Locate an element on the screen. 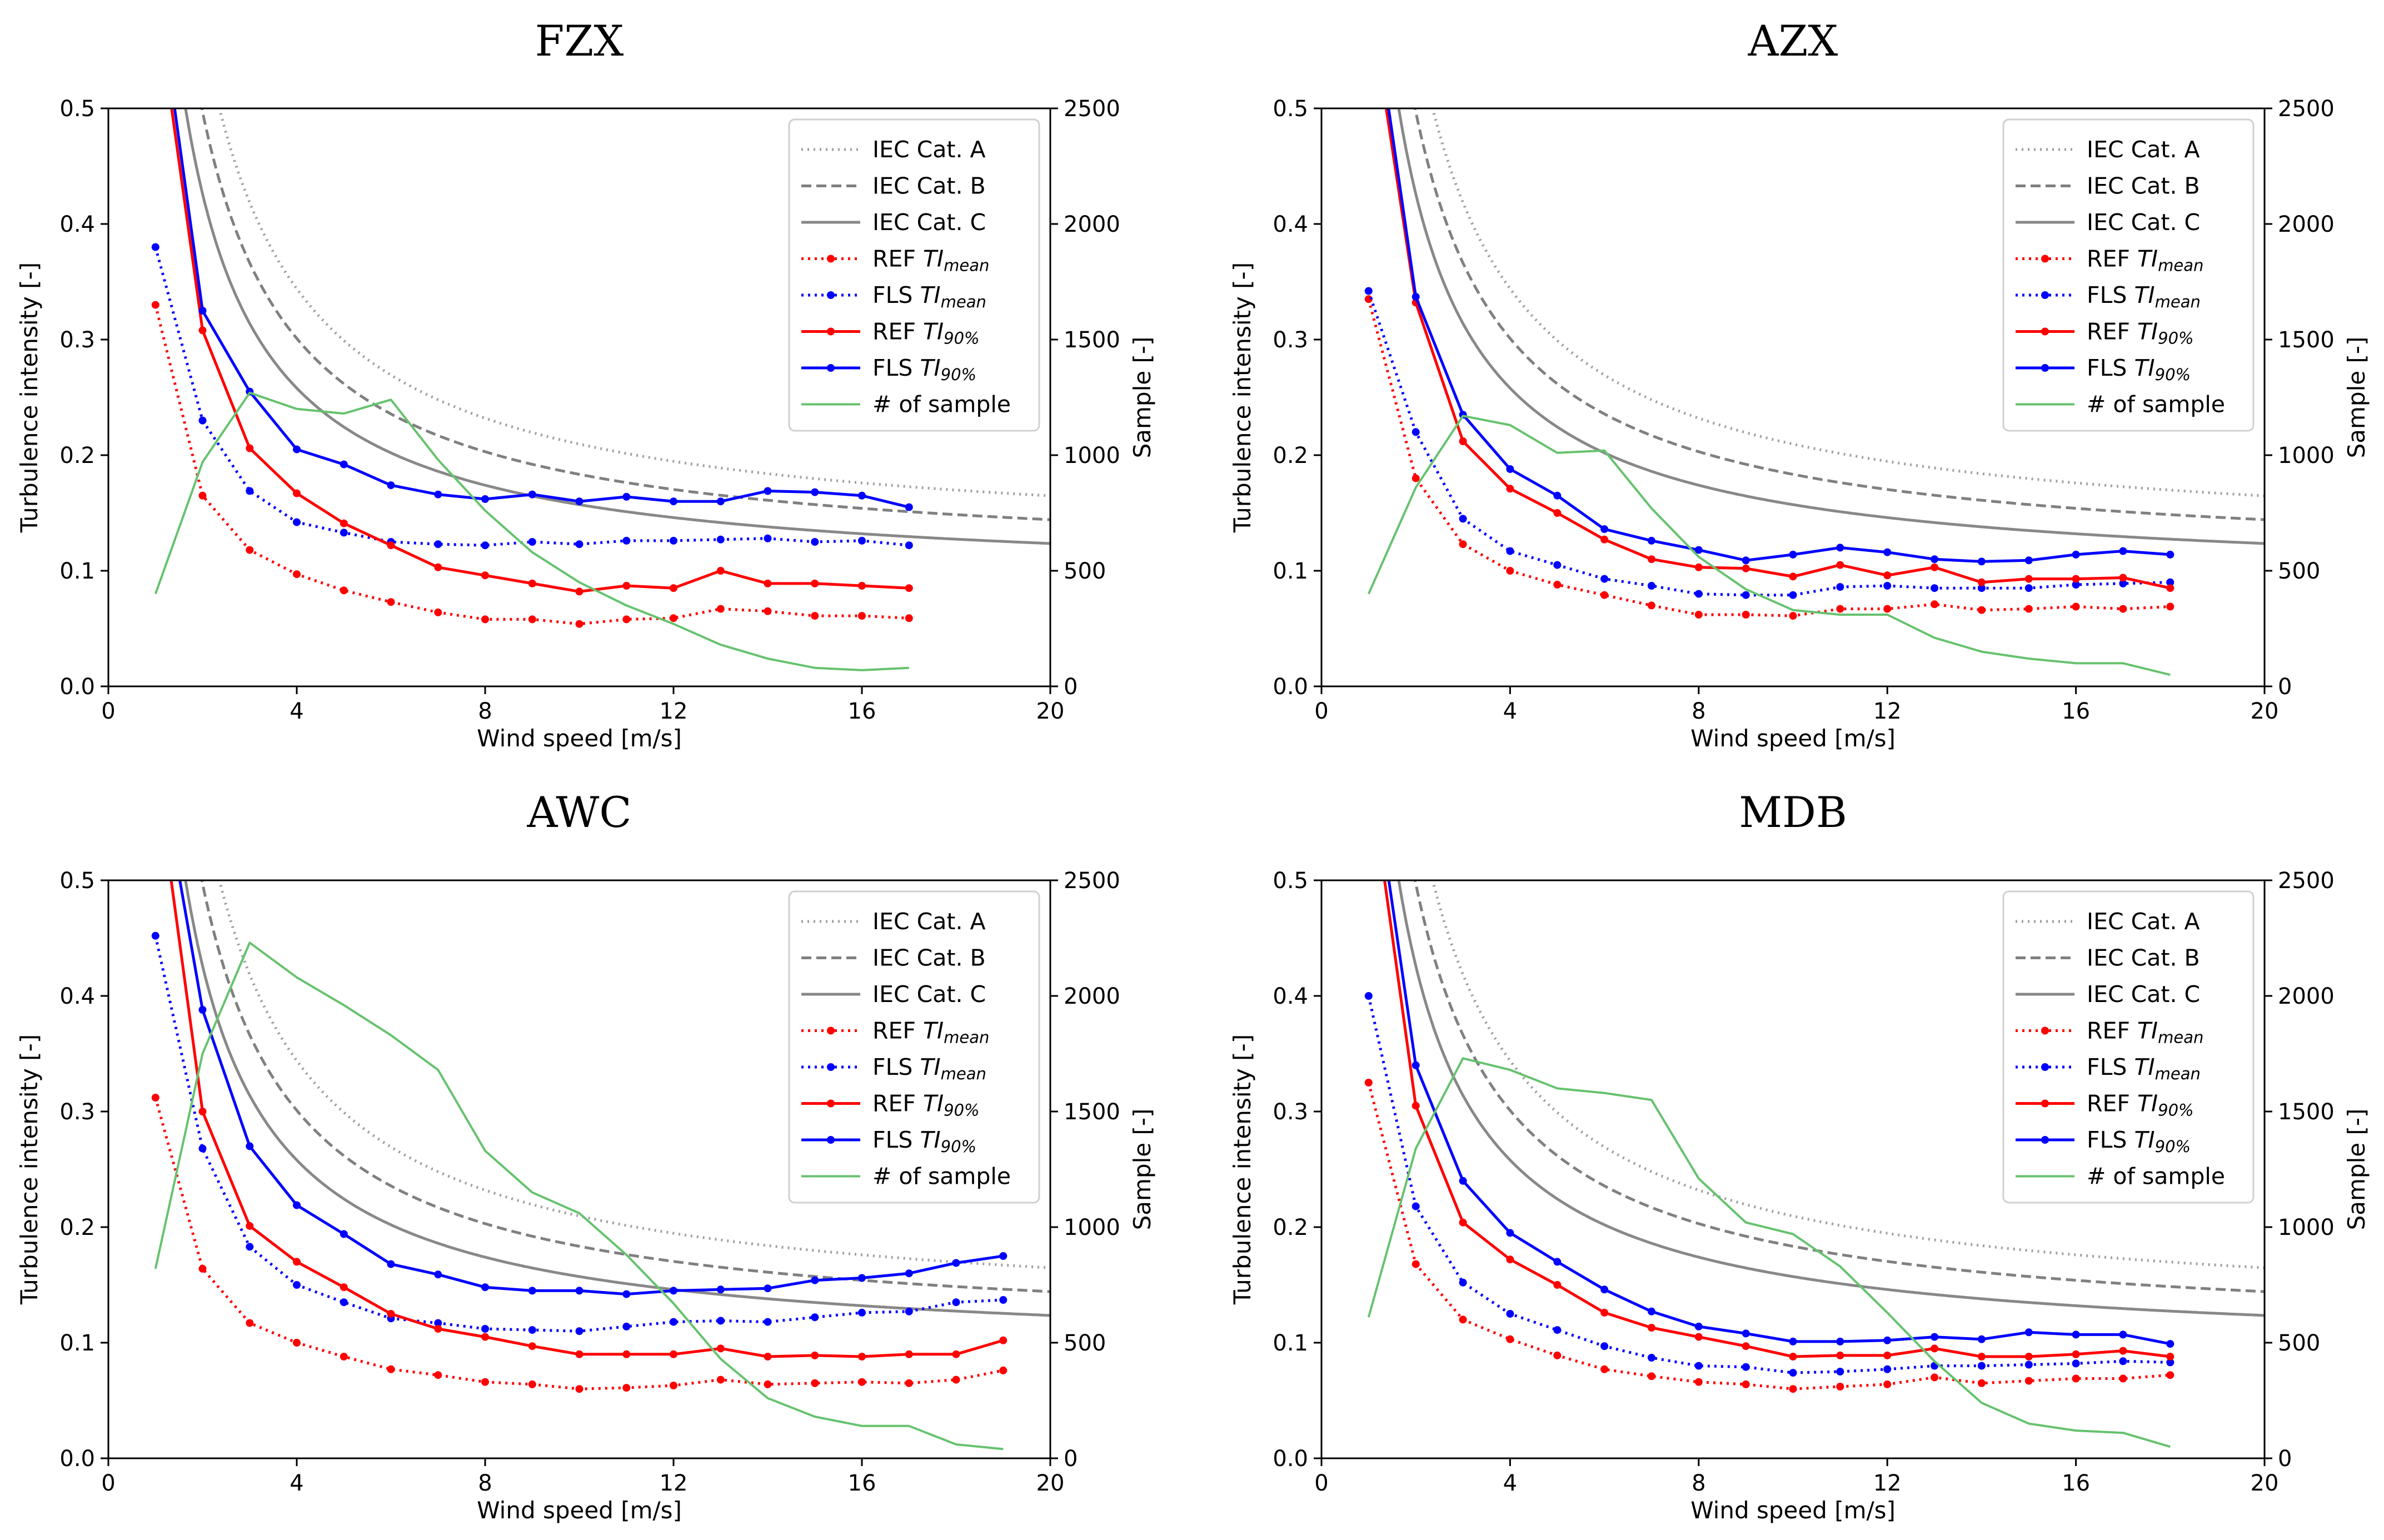 This screenshot has width=2384, height=1540. panel-title: MDB is located at coordinates (1793, 812).